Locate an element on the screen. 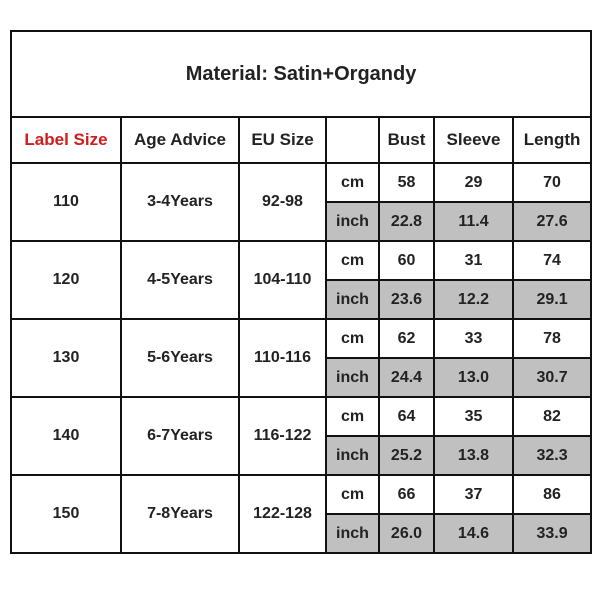 This screenshot has width=600, height=600. header-cell: EU Size is located at coordinates (282, 140).